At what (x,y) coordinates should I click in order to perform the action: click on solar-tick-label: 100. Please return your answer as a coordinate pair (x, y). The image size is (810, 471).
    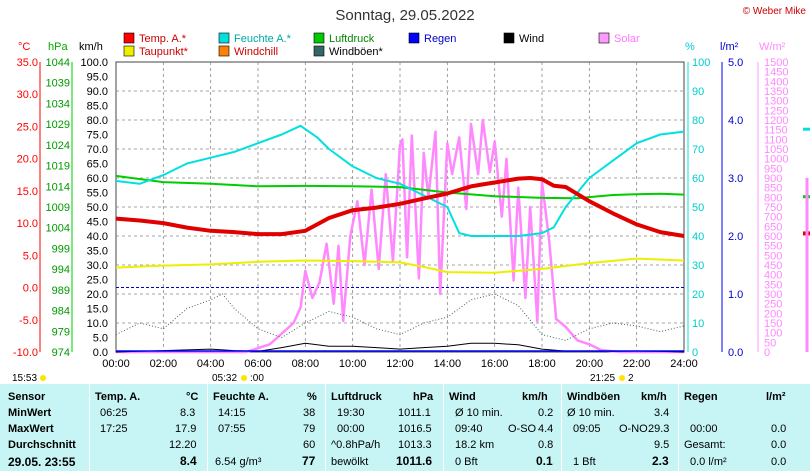
    Looking at the image, I should click on (773, 334).